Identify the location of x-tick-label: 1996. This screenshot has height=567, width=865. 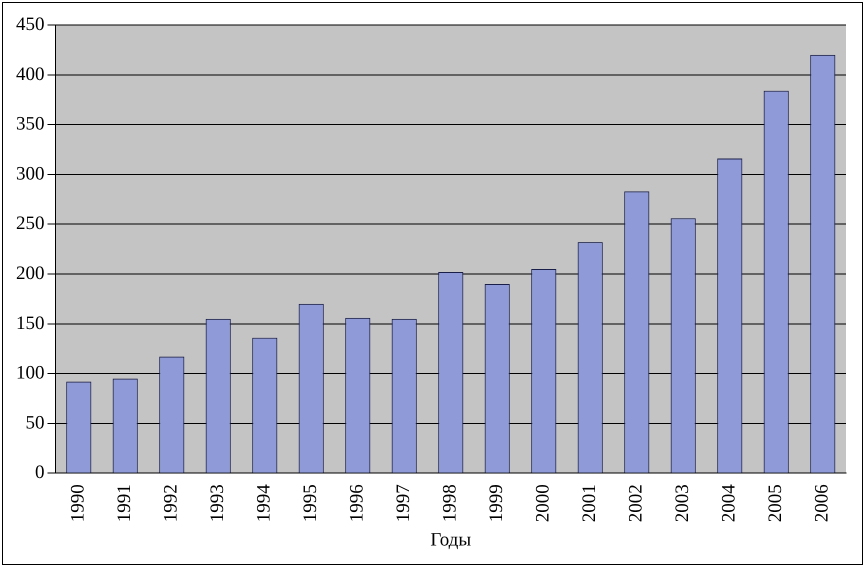
(357, 503).